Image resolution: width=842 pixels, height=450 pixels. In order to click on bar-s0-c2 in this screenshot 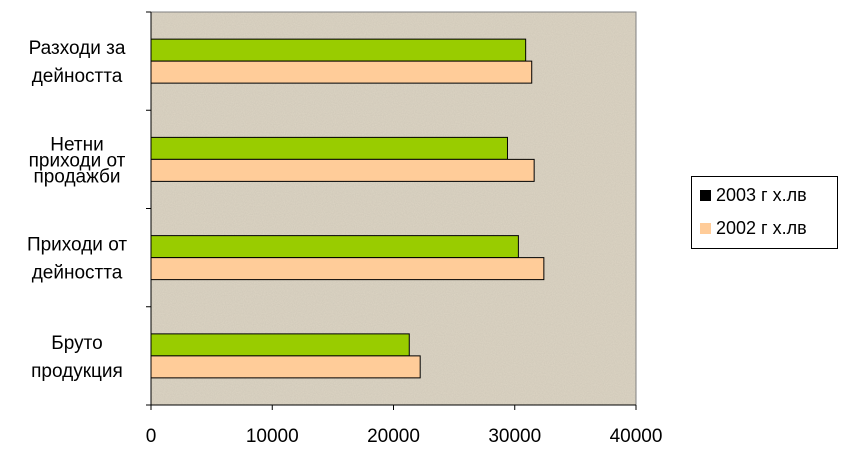, I will do `click(329, 148)`.